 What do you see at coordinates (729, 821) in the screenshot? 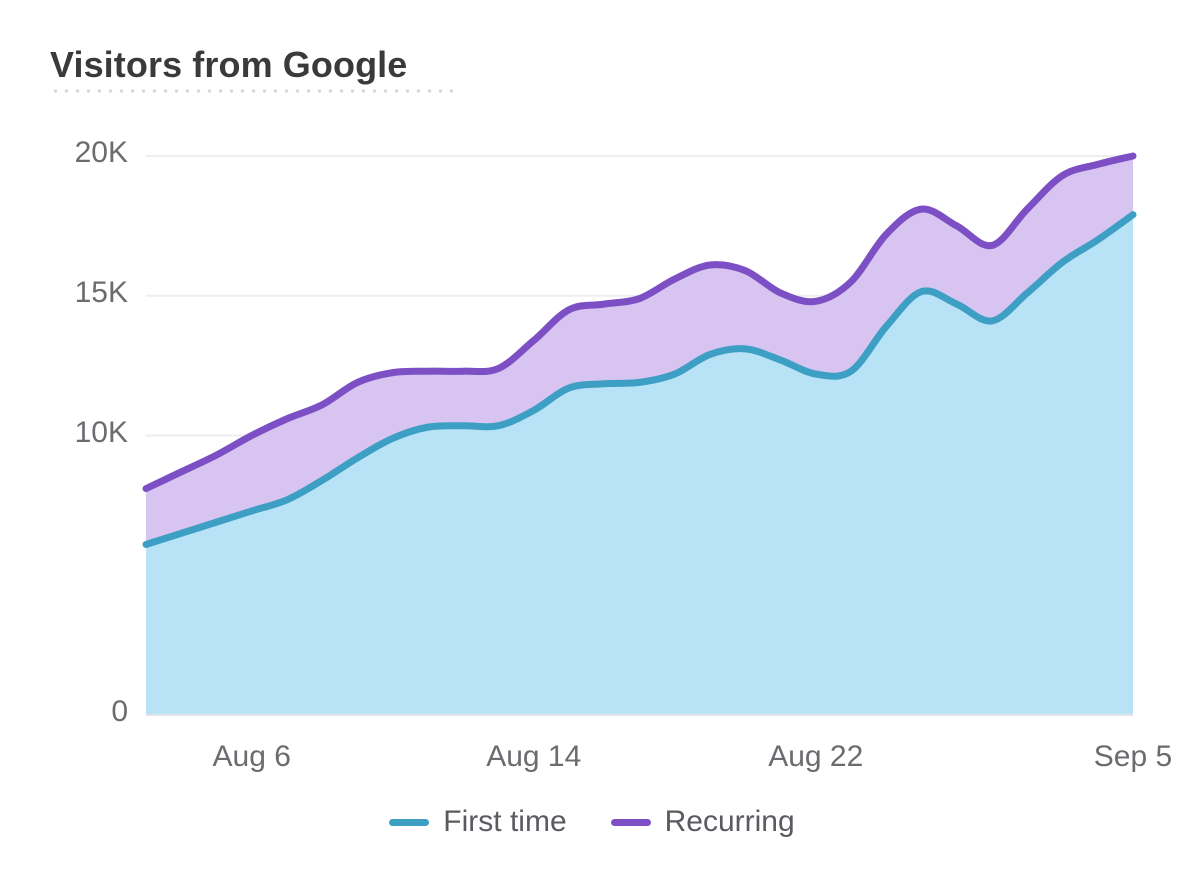
I see `legend-item-label: Recurring` at bounding box center [729, 821].